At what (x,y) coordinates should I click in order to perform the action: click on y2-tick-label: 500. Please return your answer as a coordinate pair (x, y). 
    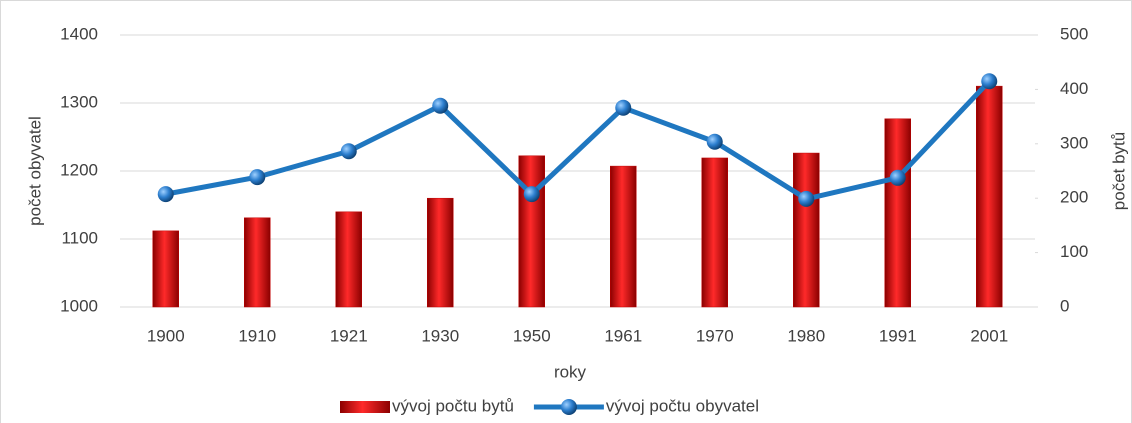
    Looking at the image, I should click on (1074, 33).